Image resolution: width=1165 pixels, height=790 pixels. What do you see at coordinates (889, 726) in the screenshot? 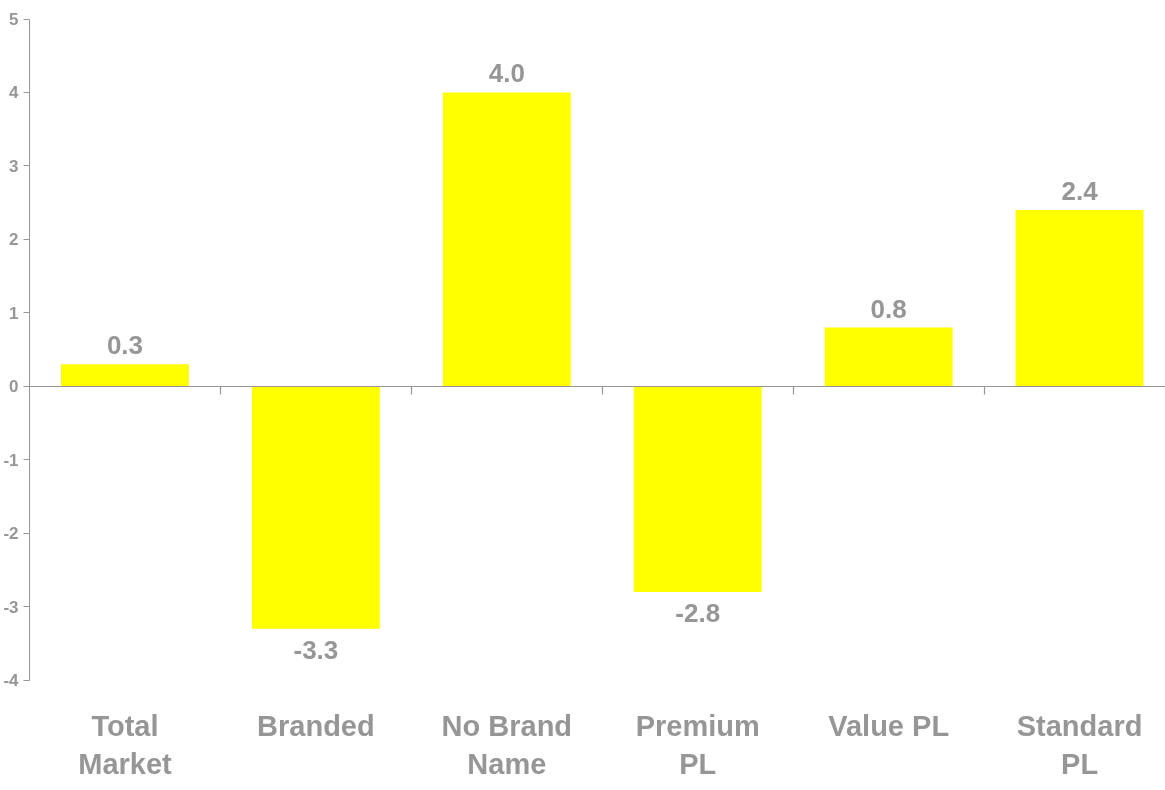
I see `x-tick-label: Value PL` at bounding box center [889, 726].